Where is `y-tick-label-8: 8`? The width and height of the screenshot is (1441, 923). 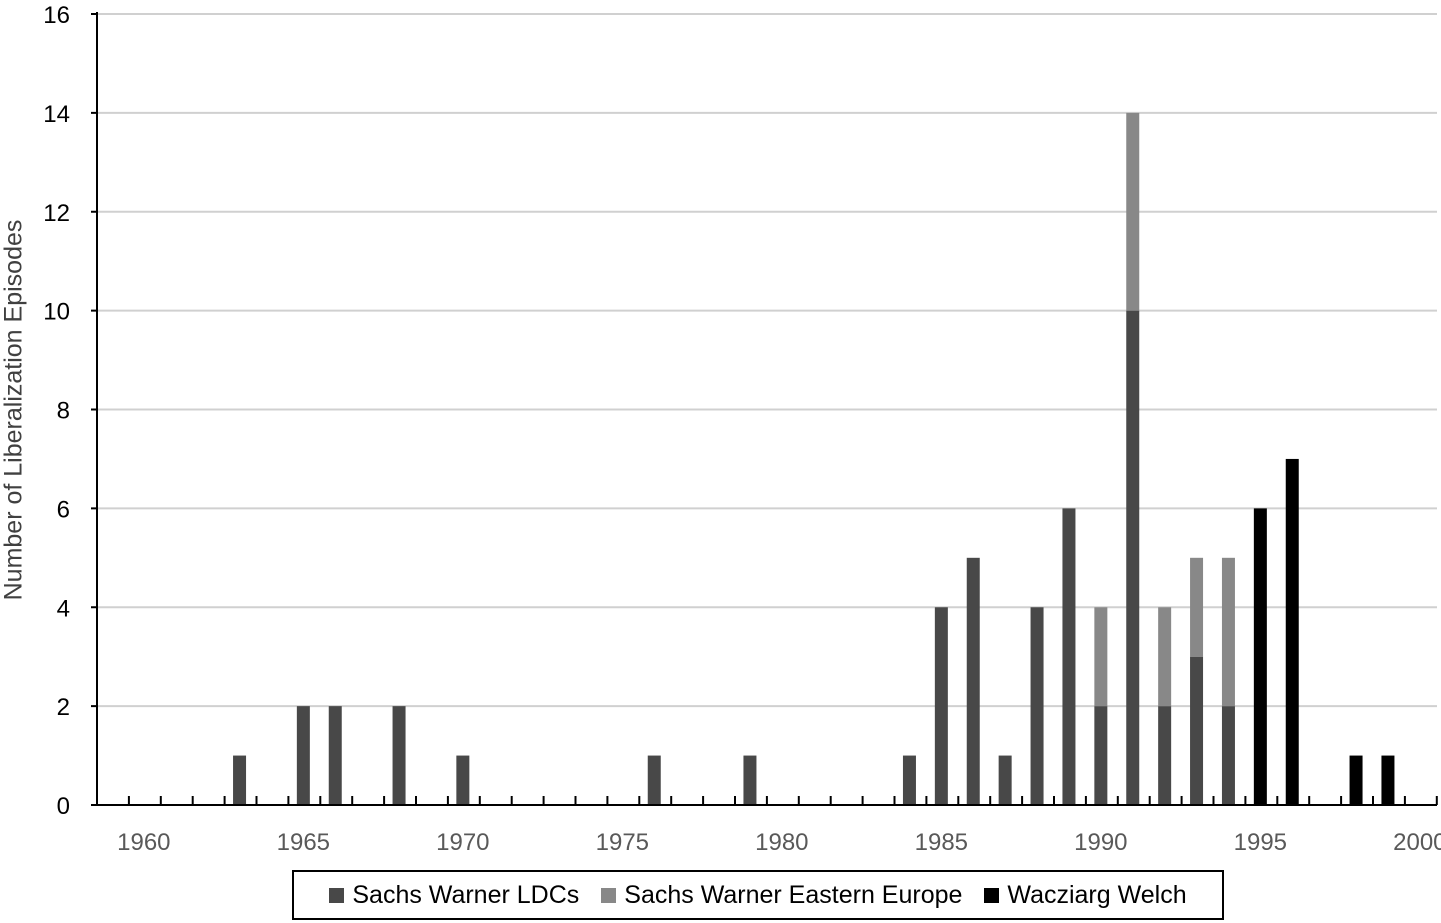
y-tick-label-8: 8 is located at coordinates (63, 411).